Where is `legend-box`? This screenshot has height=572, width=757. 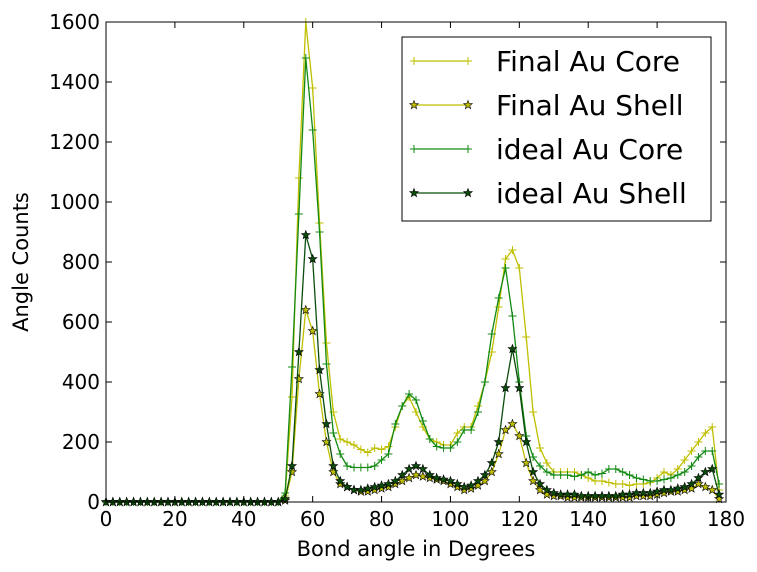 legend-box is located at coordinates (556, 129).